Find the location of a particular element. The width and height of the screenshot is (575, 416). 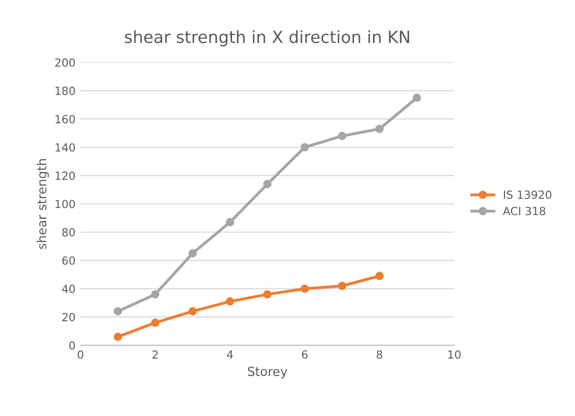

x-tick-label: 6 is located at coordinates (305, 354).